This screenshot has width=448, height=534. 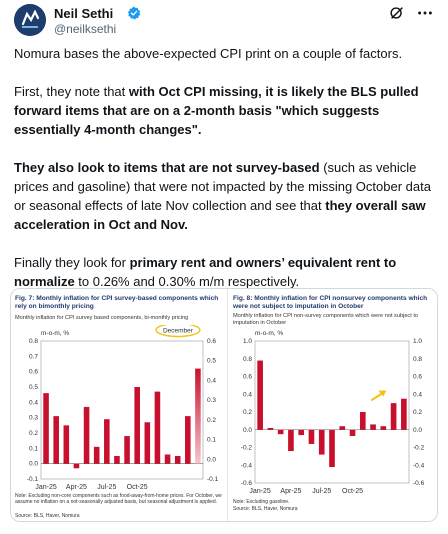 What do you see at coordinates (417, 377) in the screenshot?
I see `y-tick-label-right: 0.6` at bounding box center [417, 377].